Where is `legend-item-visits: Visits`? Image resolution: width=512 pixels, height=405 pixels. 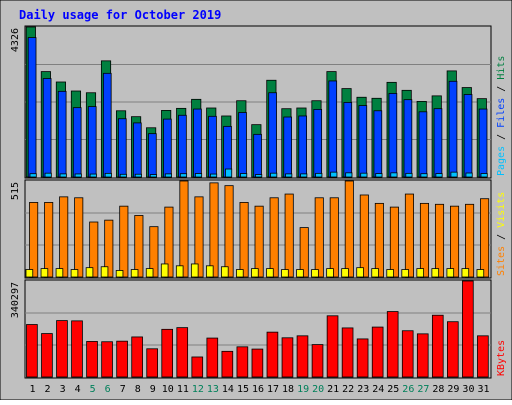 legend-item-visits: Visits is located at coordinates (501, 210).